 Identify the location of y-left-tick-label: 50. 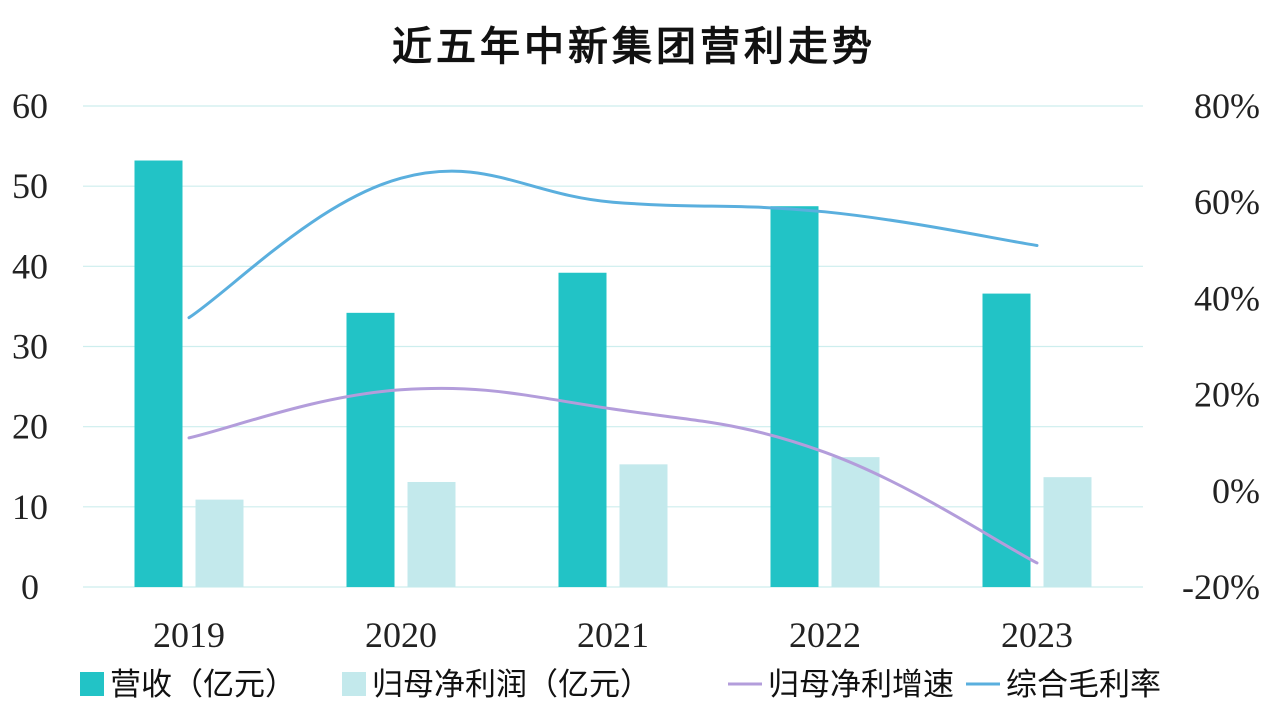
(30, 186).